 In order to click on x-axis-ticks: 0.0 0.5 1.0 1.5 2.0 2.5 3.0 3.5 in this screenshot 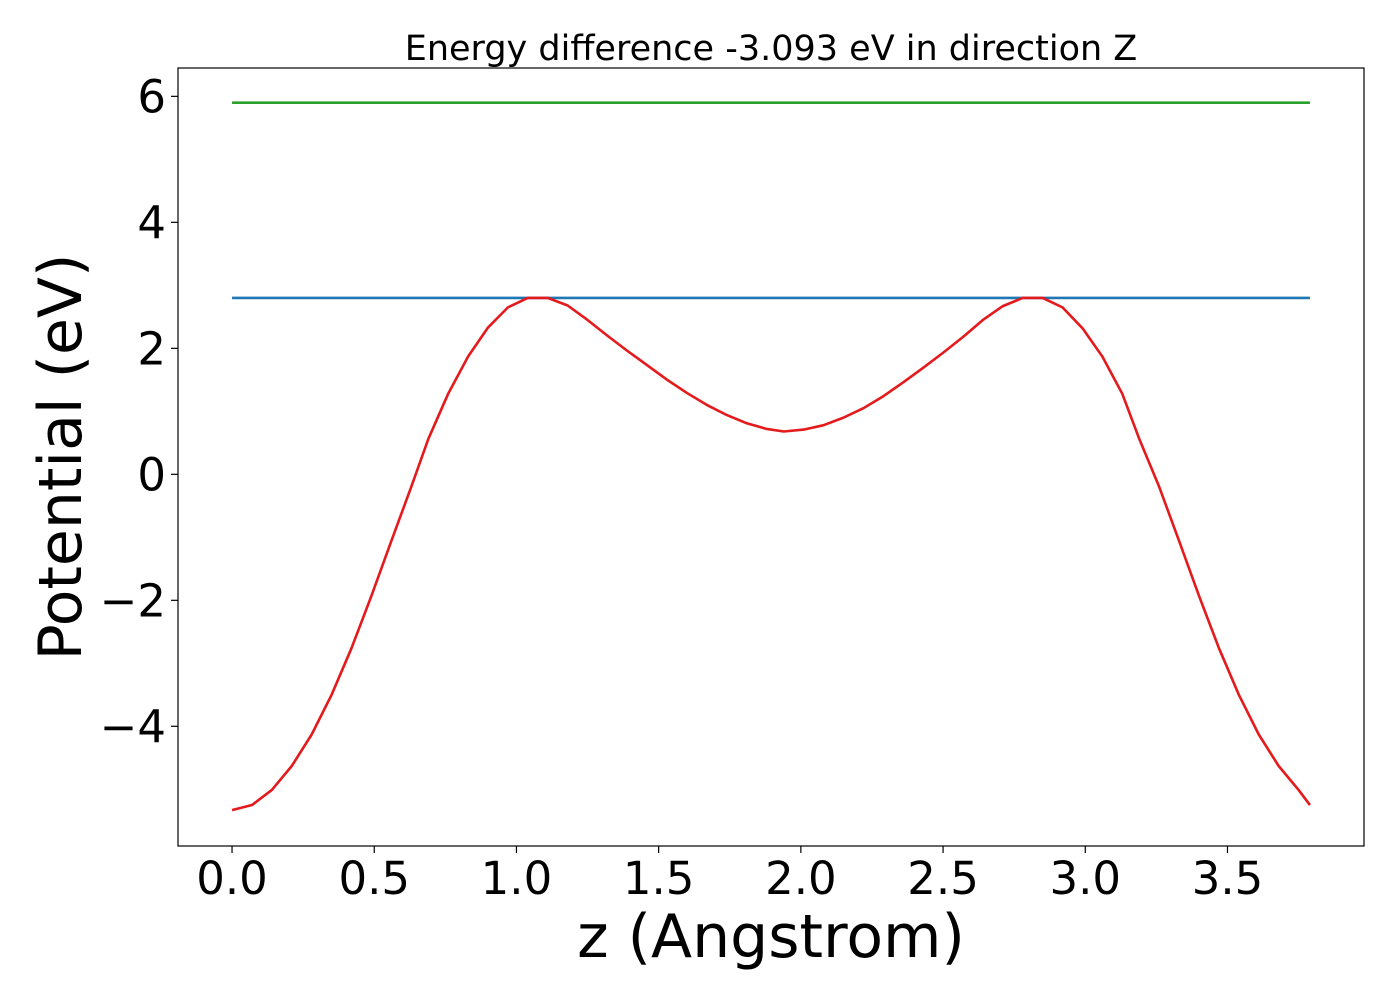, I will do `click(729, 875)`.